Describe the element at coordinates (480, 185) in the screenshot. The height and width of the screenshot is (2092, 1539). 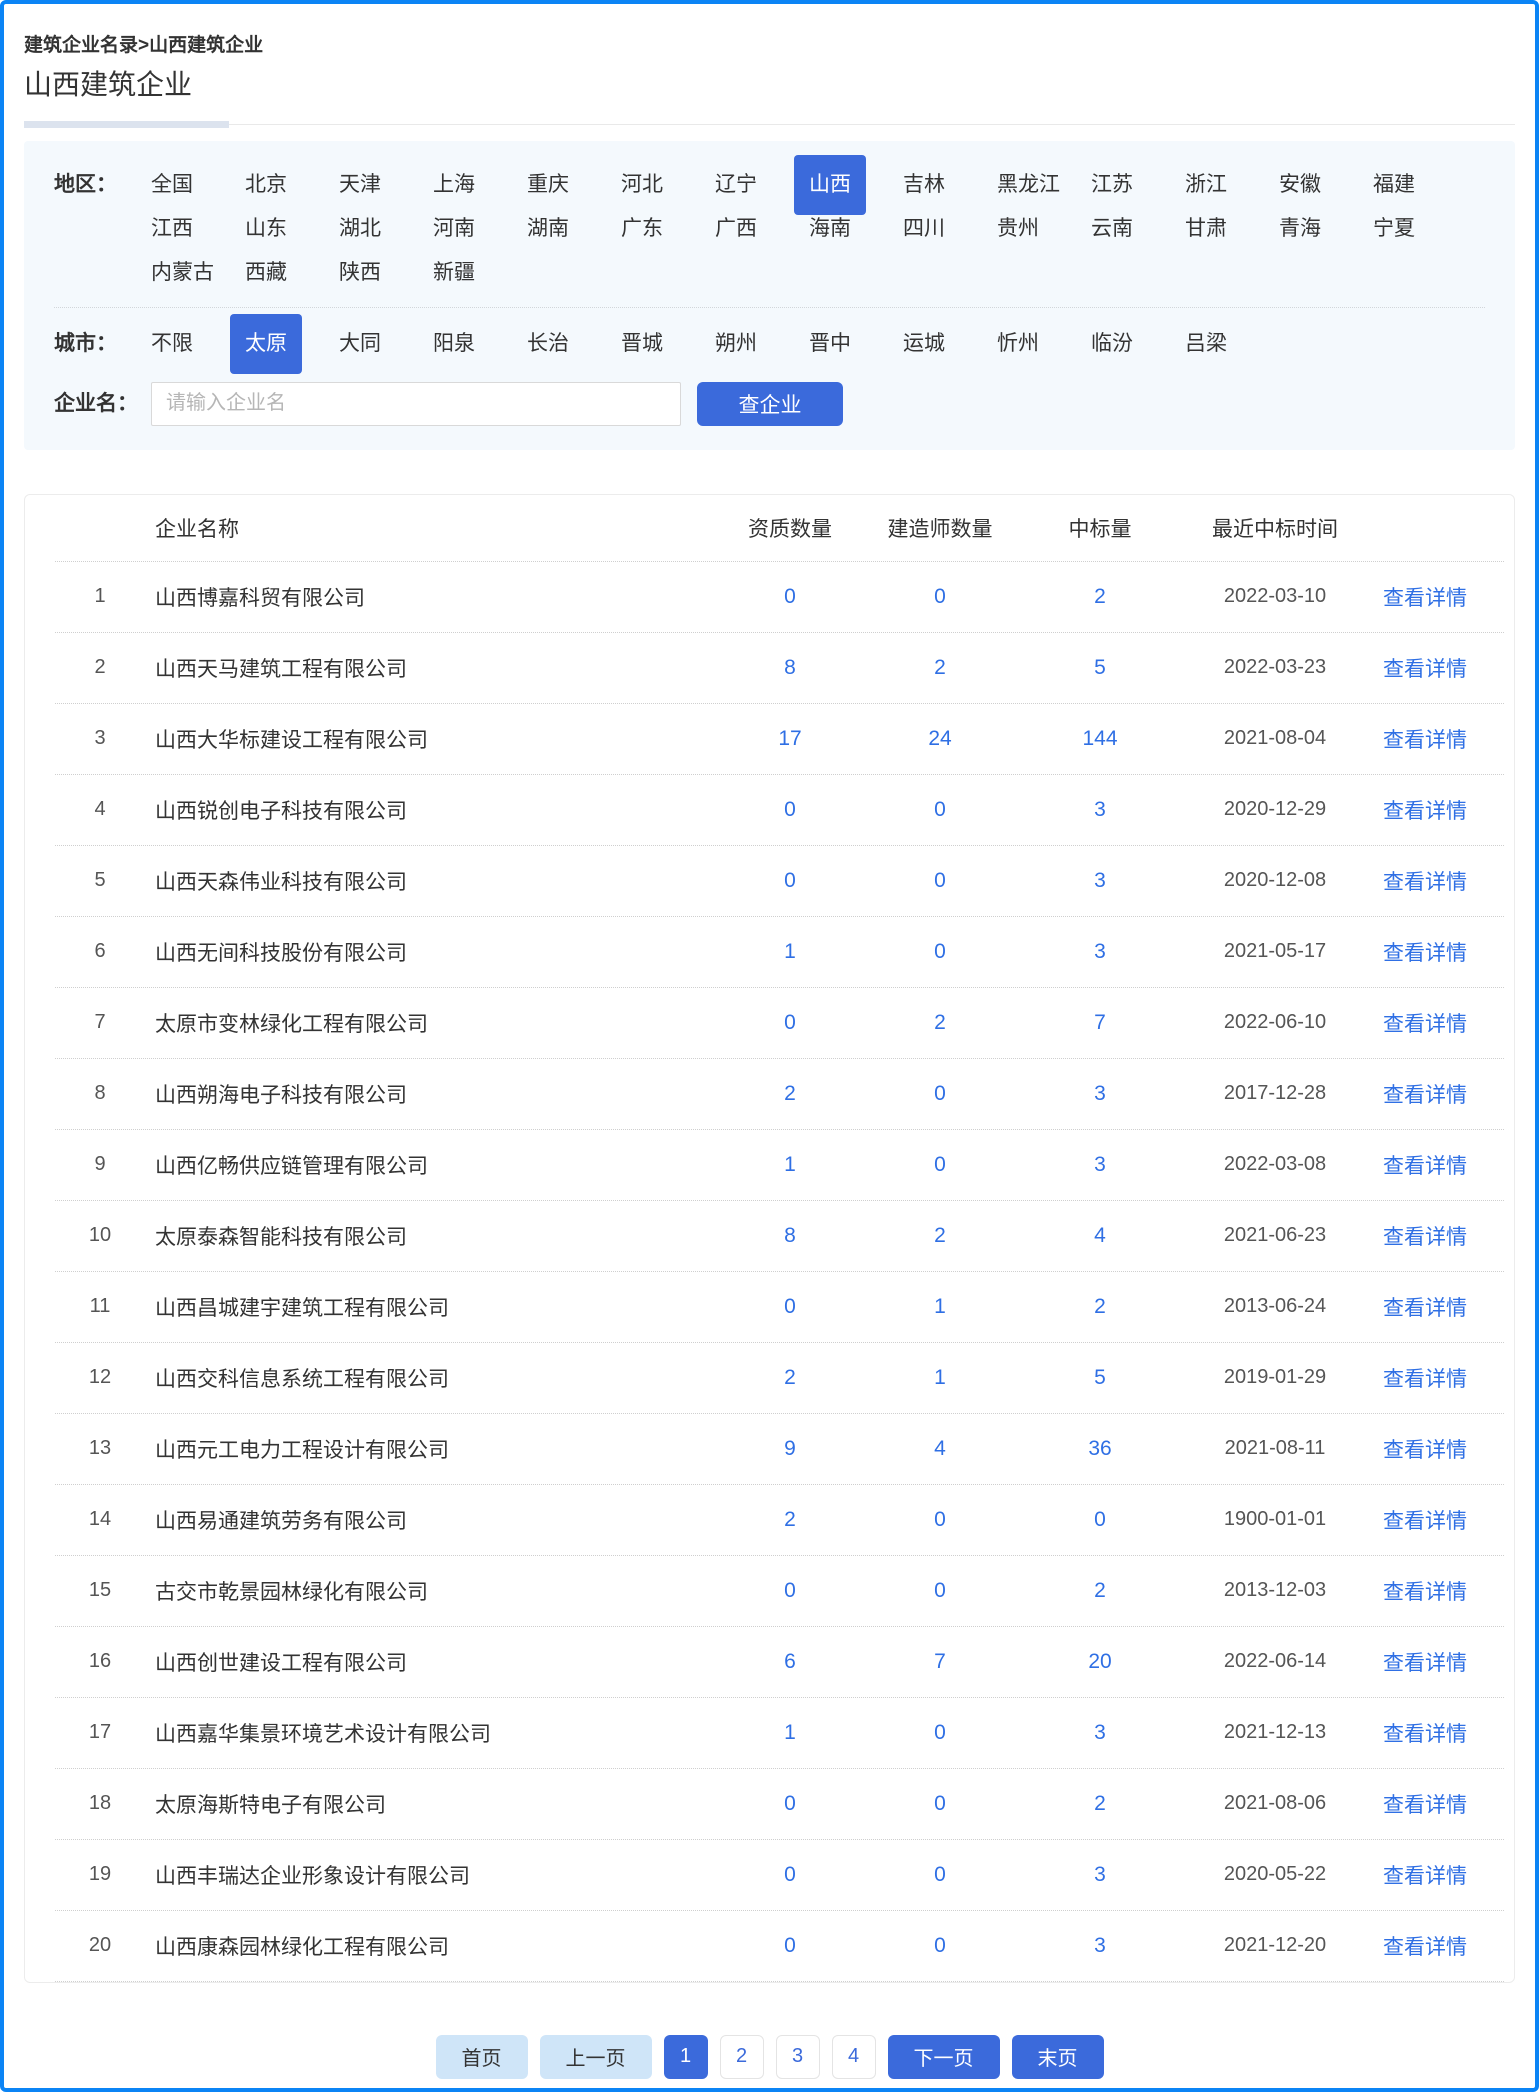
I see `region-item: 上海` at that location.